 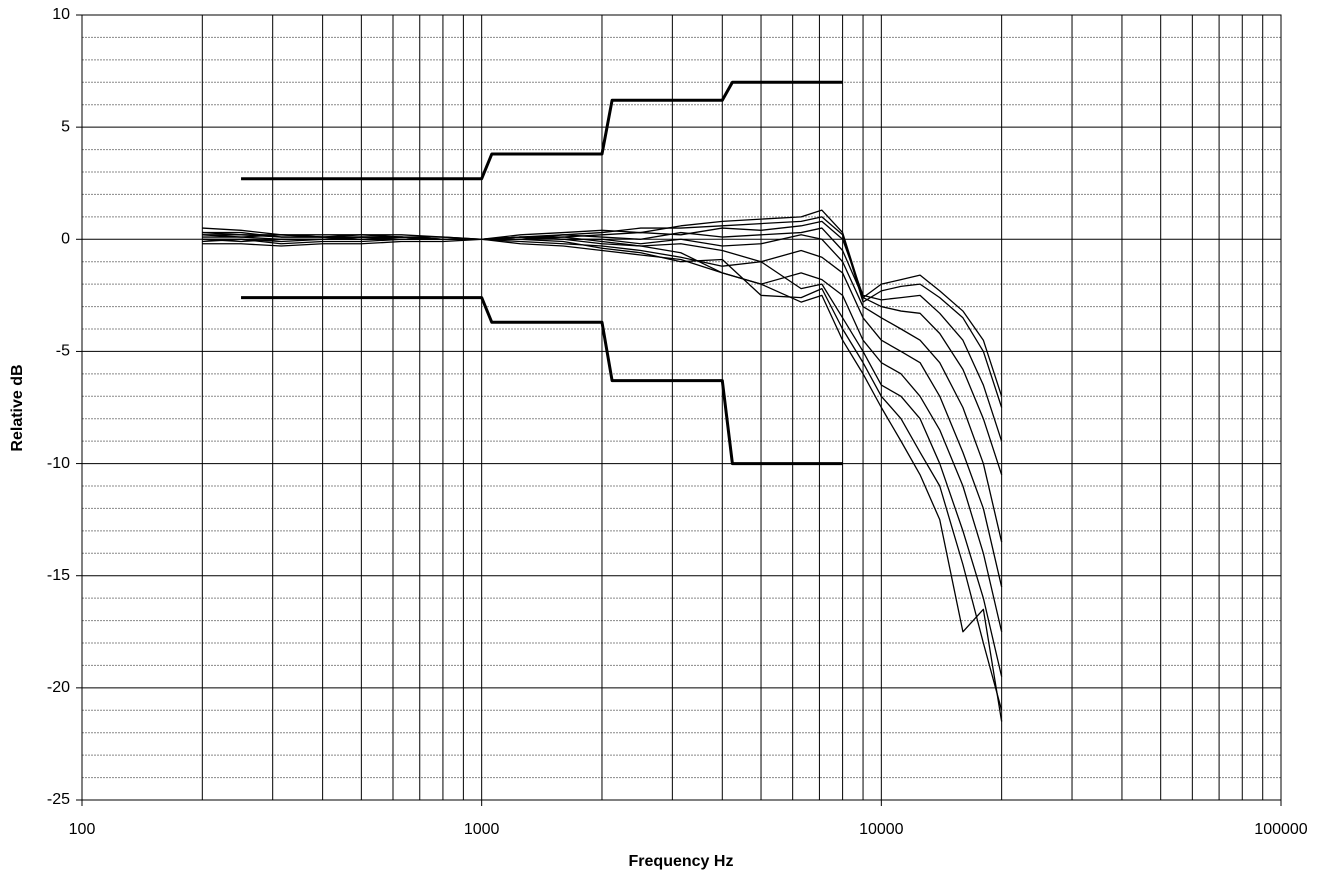 What do you see at coordinates (482, 829) in the screenshot?
I see `x-tick-label: 1000` at bounding box center [482, 829].